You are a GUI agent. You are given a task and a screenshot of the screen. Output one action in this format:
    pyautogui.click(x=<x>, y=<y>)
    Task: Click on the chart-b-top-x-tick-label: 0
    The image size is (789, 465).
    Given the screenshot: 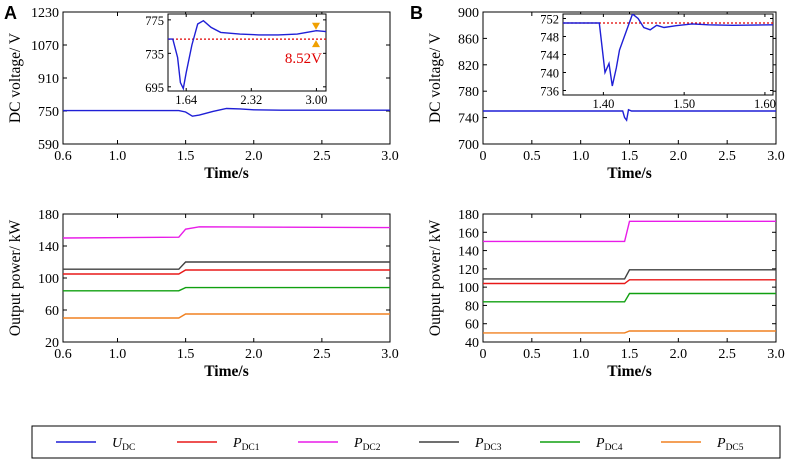 What is the action you would take?
    pyautogui.click(x=483, y=156)
    